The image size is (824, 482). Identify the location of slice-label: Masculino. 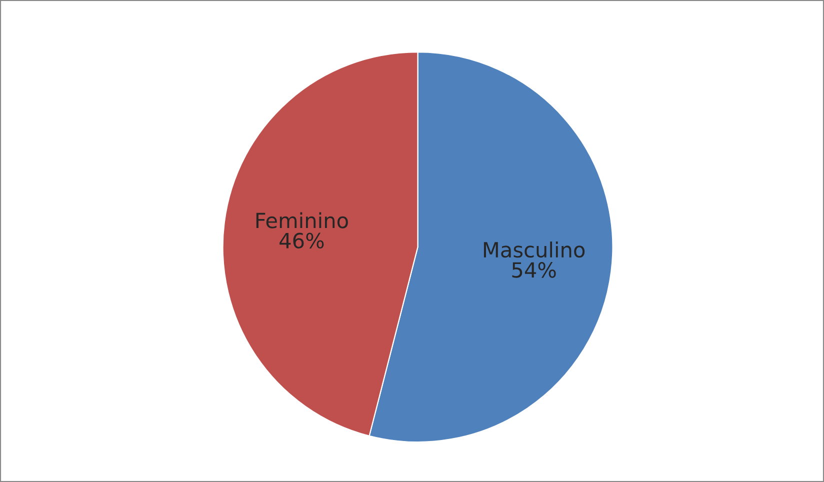
(534, 250).